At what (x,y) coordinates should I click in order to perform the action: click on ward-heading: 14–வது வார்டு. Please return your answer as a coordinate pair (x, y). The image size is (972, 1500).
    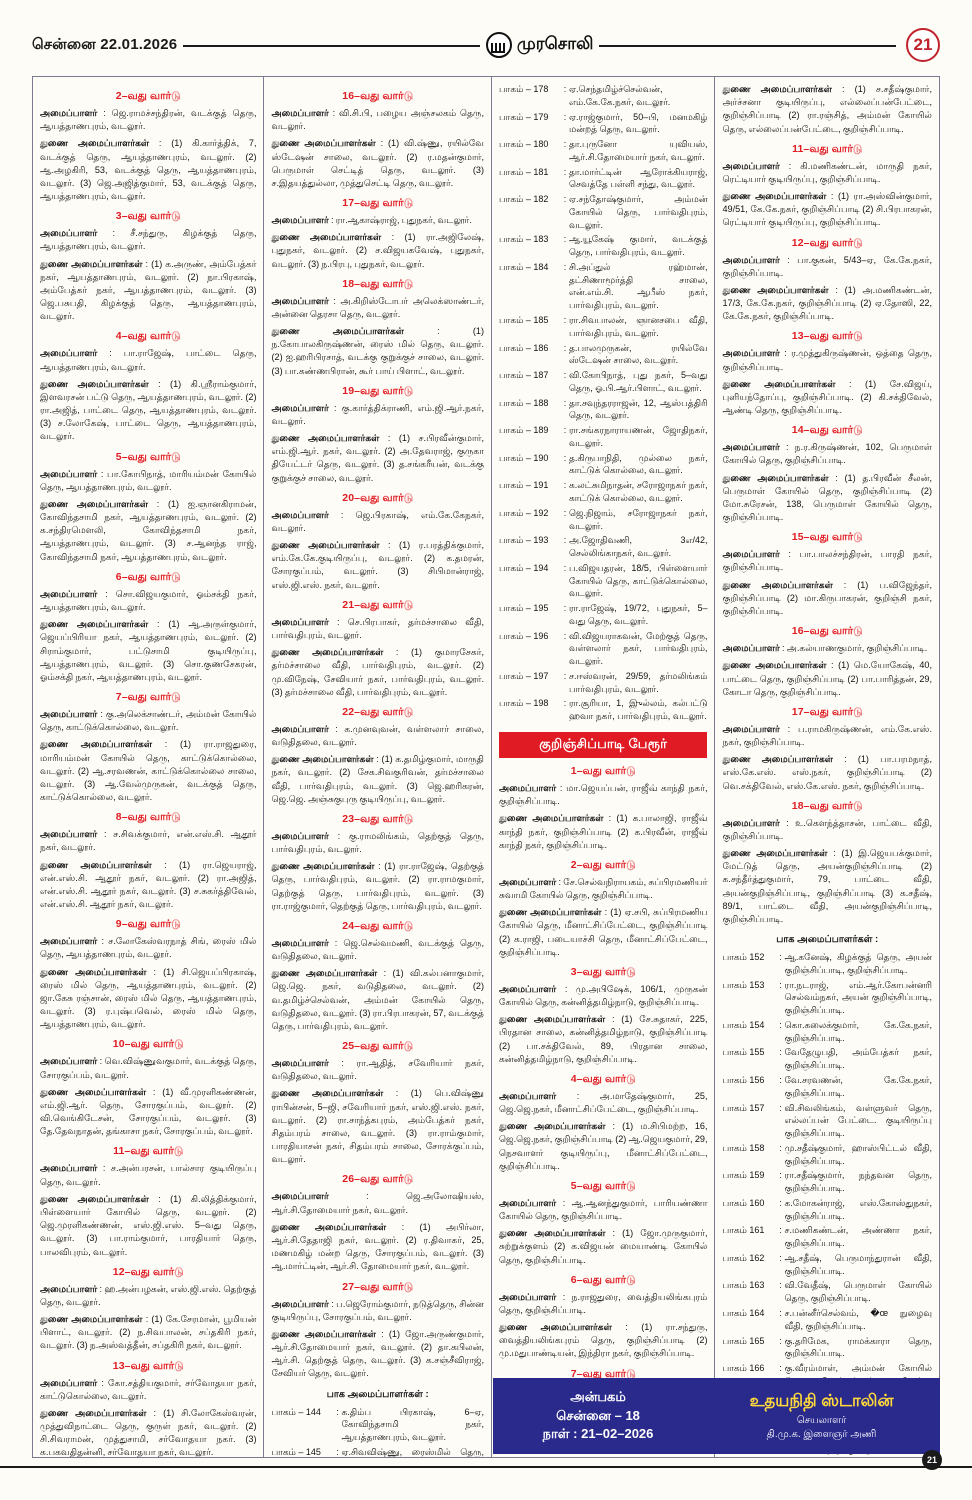
    Looking at the image, I should click on (827, 430).